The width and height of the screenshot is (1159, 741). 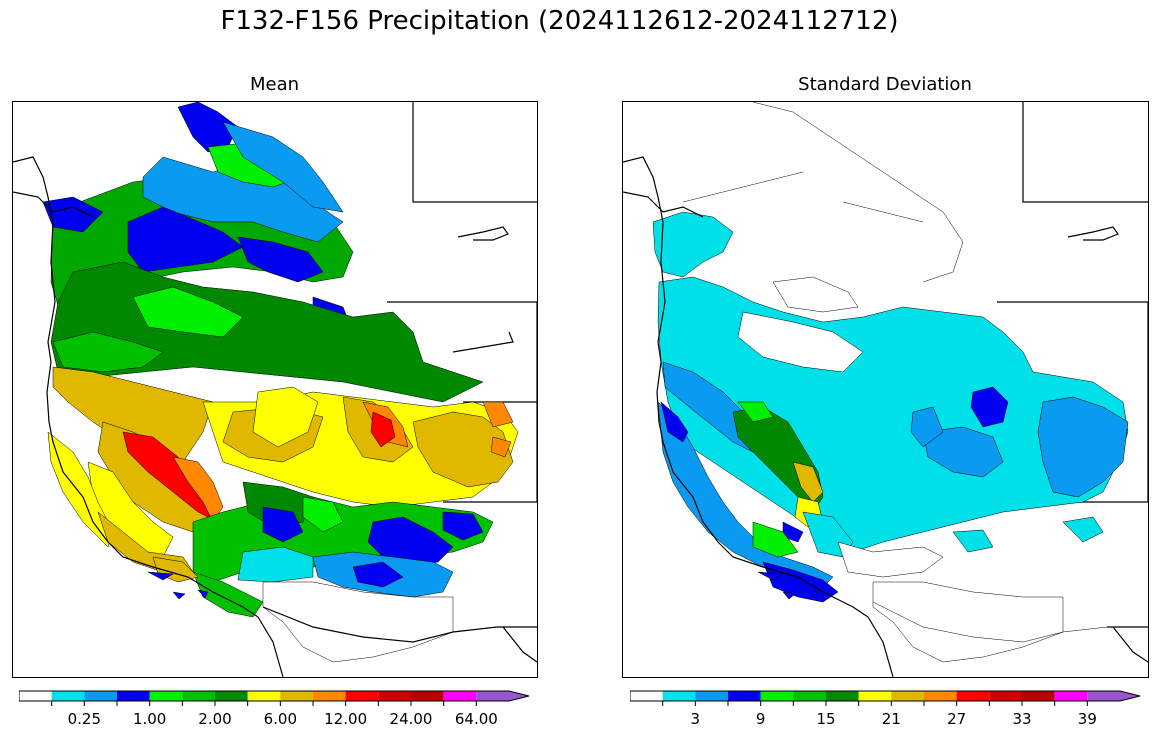 I want to click on colorbar-tick-label: 1.00, so click(x=149, y=719).